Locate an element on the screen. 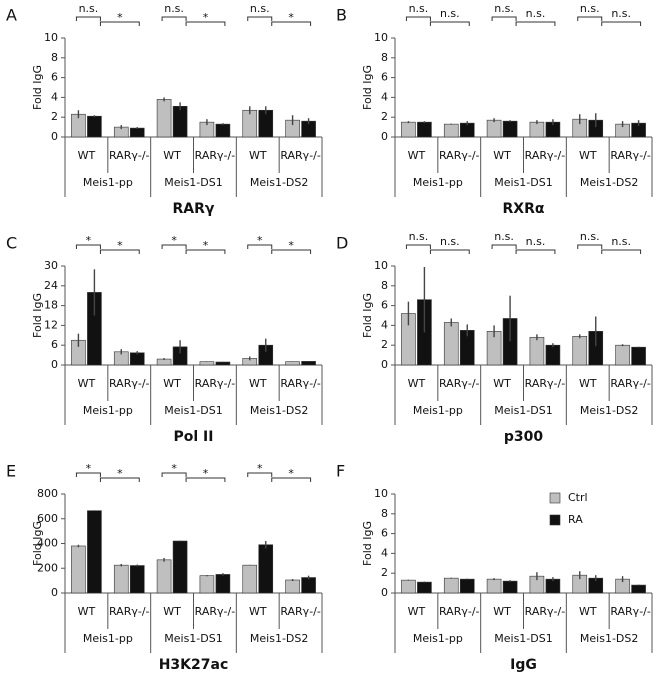  y-tick-label: 12 is located at coordinates (51, 324).